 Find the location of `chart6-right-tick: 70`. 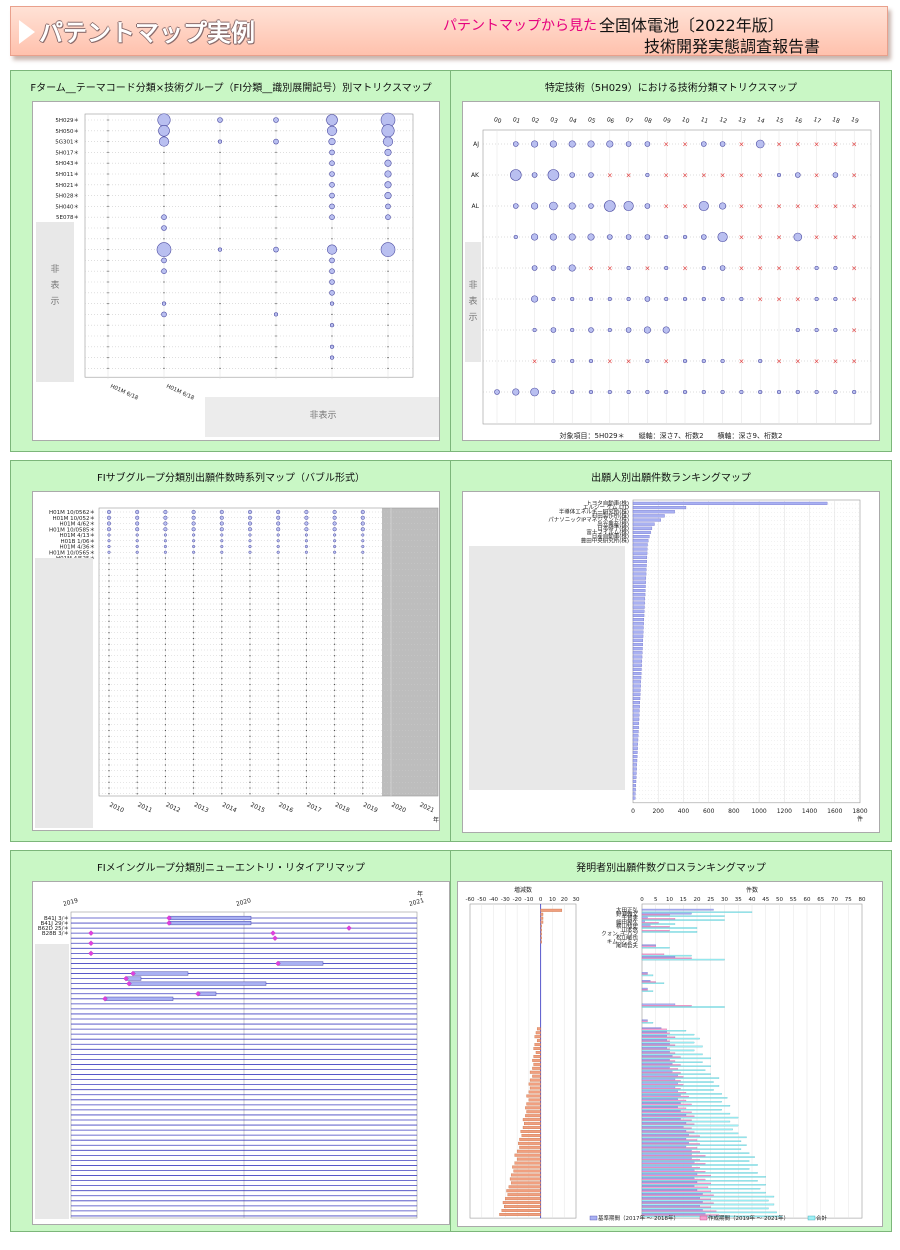

chart6-right-tick: 70 is located at coordinates (834, 900).